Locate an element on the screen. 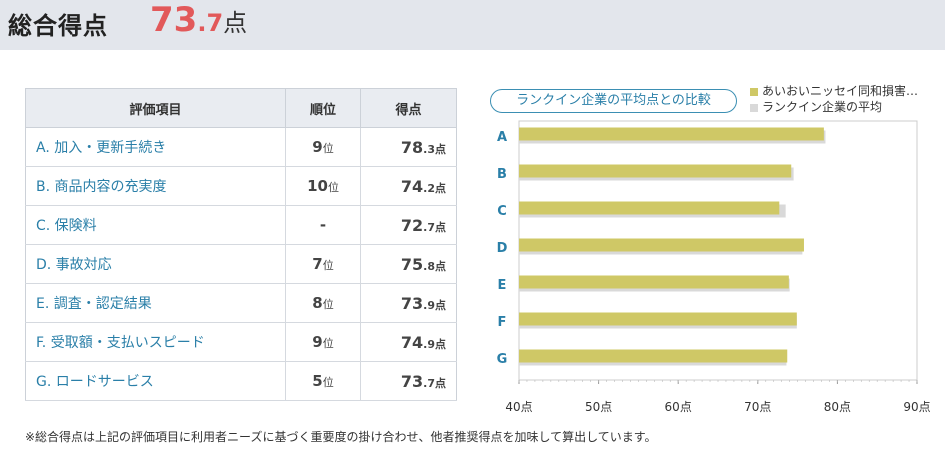  rank-cell: 10位 is located at coordinates (323, 186).